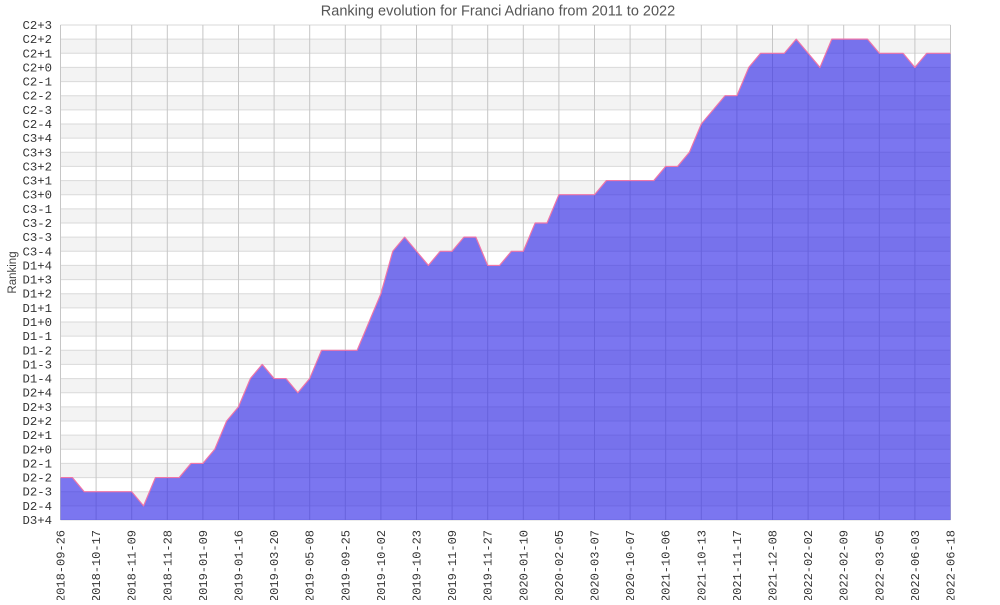 Image resolution: width=1000 pixels, height=605 pixels. Describe the element at coordinates (453, 565) in the screenshot. I see `svg-text: 2019-11-09` at that location.